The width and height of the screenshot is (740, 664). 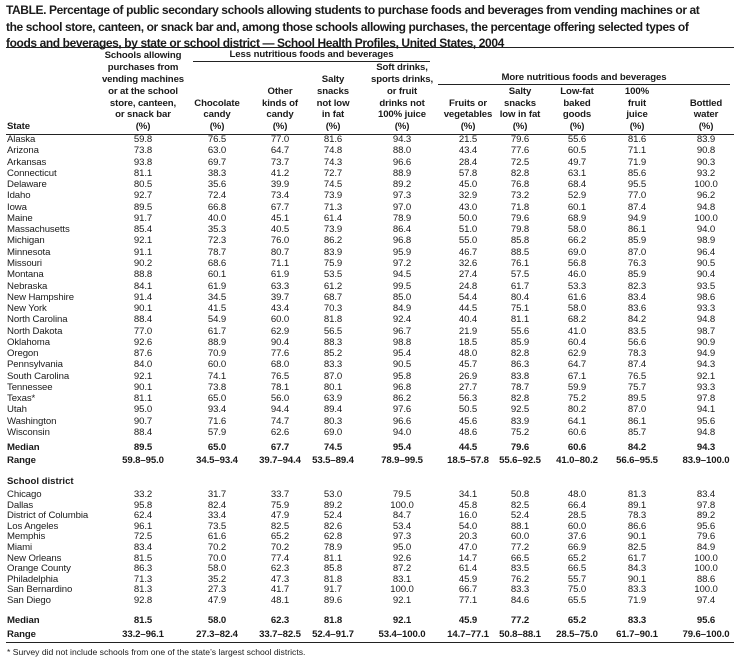 I want to click on header-state: State, so click(x=47, y=92).